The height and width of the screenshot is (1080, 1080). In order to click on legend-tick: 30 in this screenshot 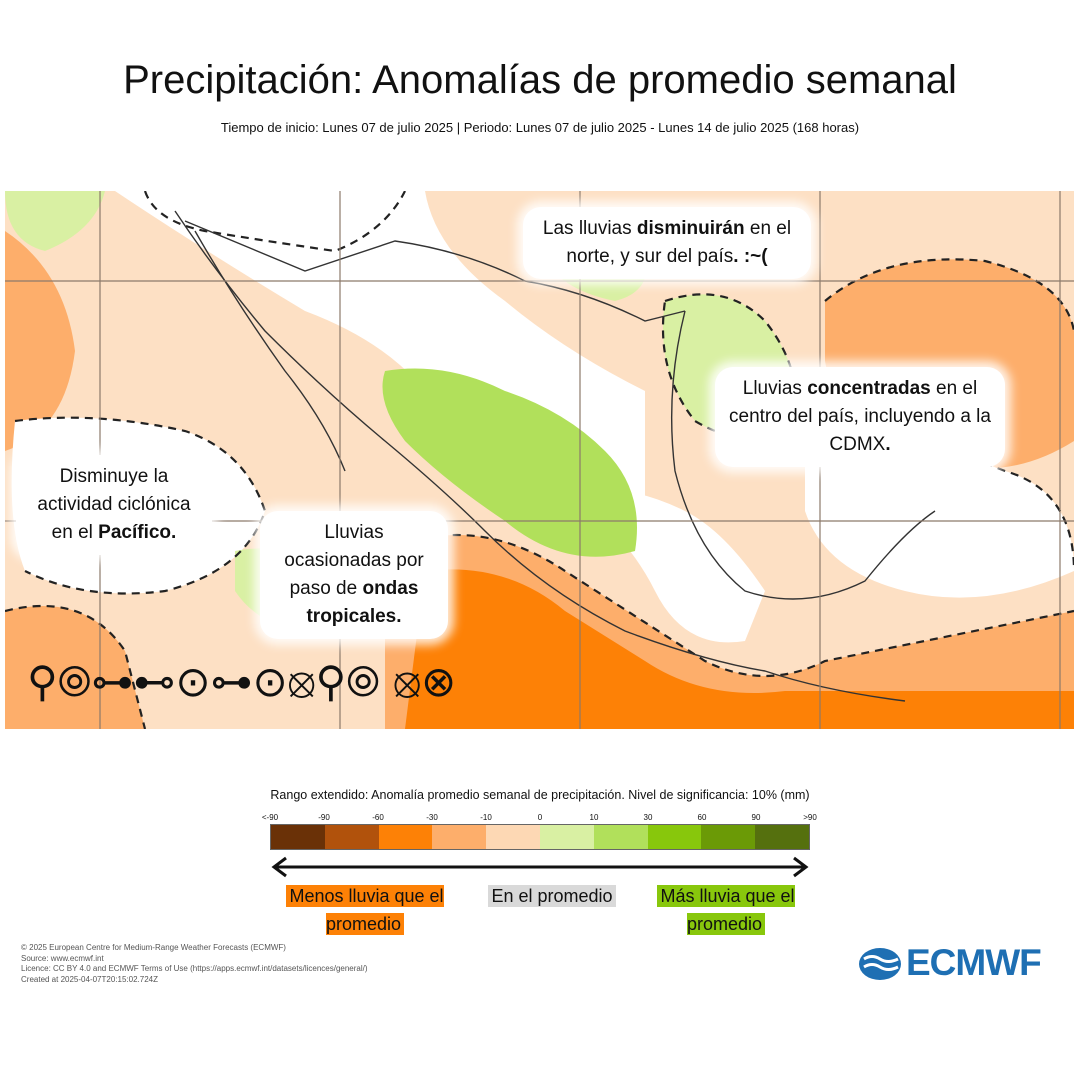, I will do `click(648, 817)`.